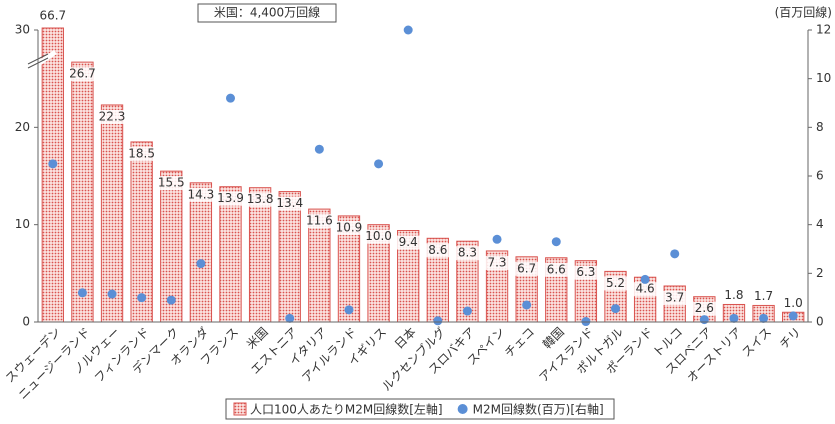  I want to click on value-label: 8.6, so click(437, 250).